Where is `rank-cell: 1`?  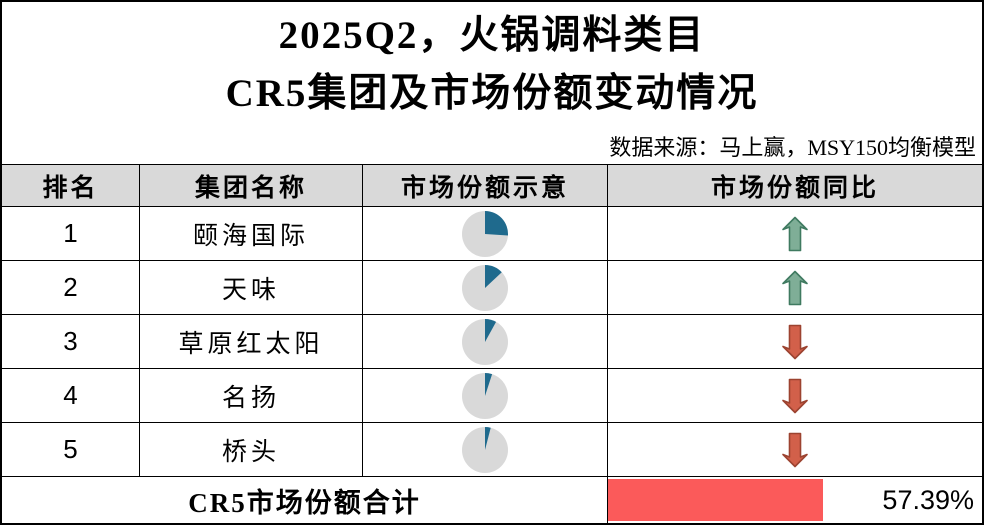 rank-cell: 1 is located at coordinates (71, 234).